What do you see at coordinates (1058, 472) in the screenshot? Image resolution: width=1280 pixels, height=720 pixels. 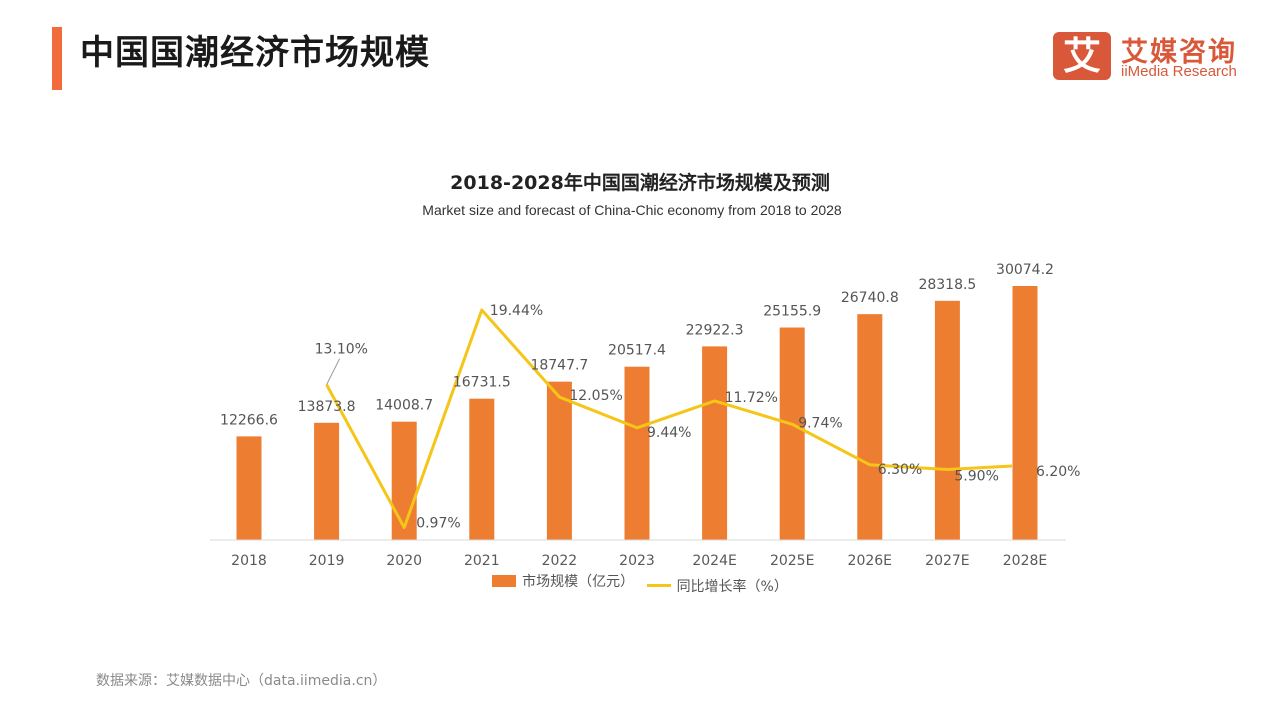 I see `growth-label-2028E: 6.20%` at bounding box center [1058, 472].